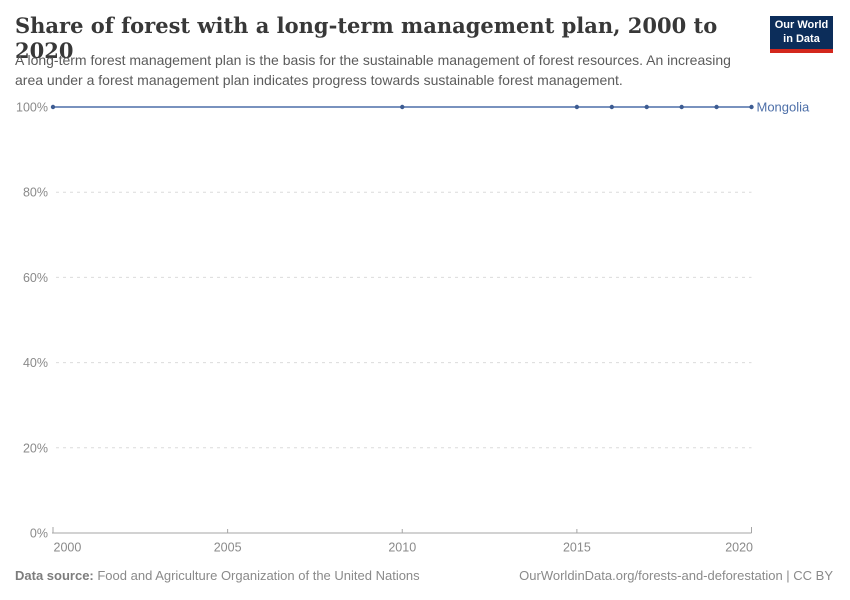 The image size is (850, 600). What do you see at coordinates (611, 107) in the screenshot?
I see `data-point-mongolia-2016` at bounding box center [611, 107].